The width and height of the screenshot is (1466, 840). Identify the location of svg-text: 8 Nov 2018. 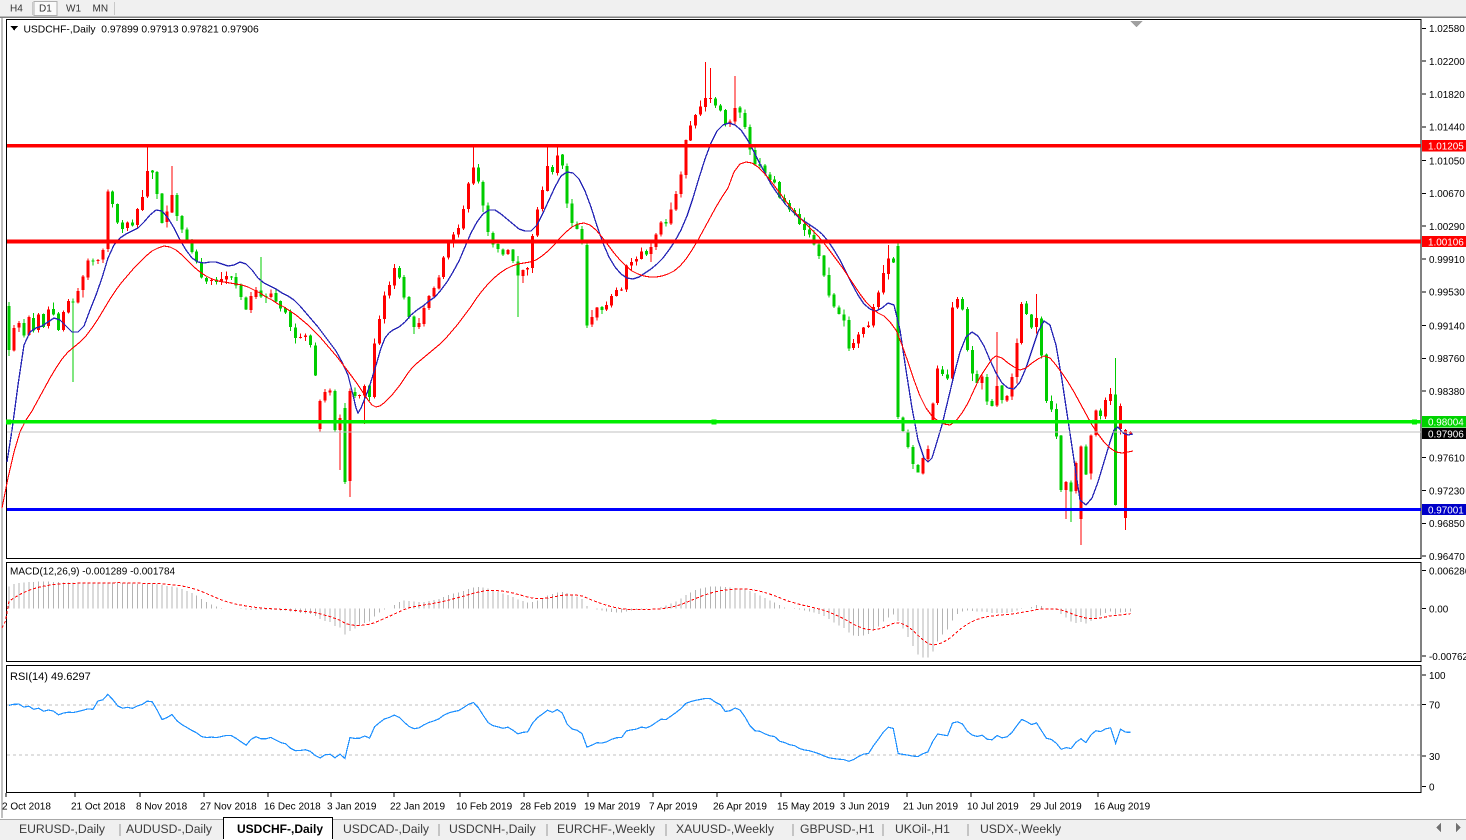
(162, 807).